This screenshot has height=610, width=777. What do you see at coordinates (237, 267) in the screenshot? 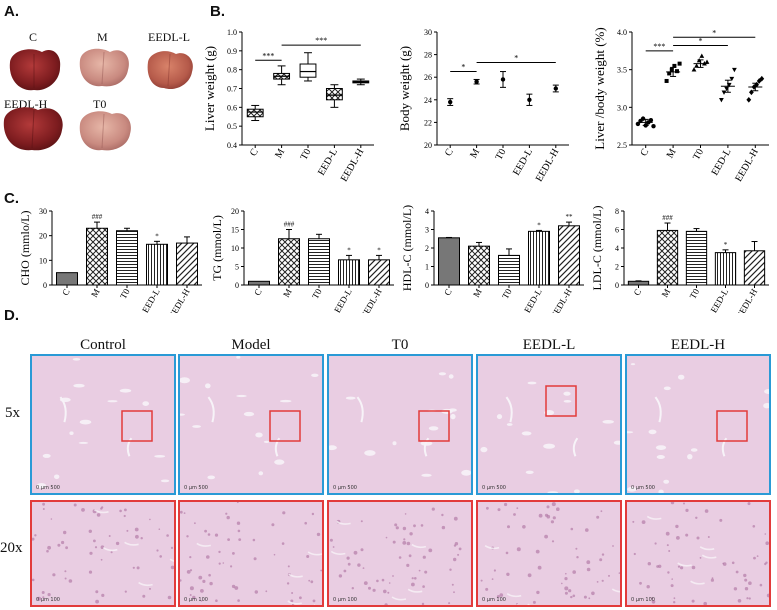
I see `y-tick-label: 5` at bounding box center [237, 267].